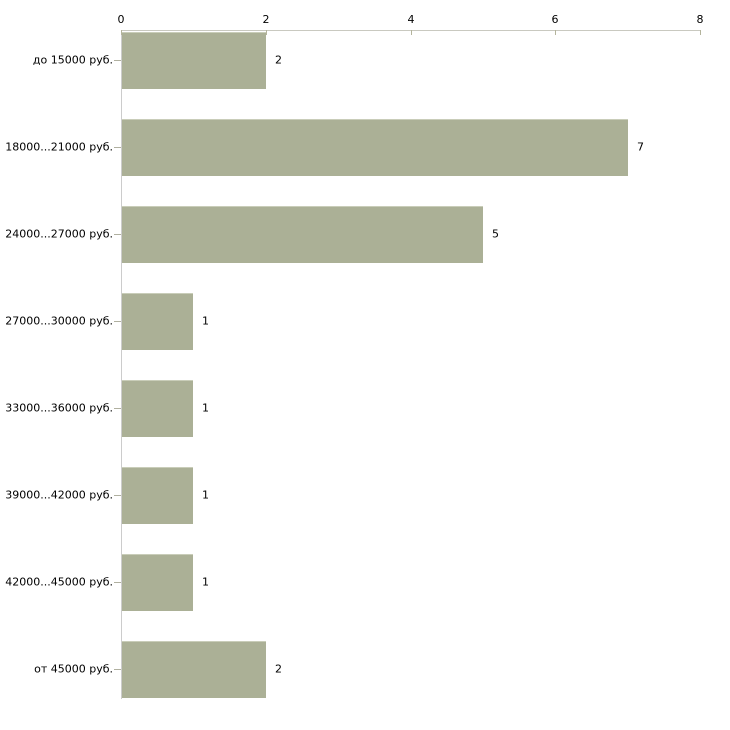 The height and width of the screenshot is (730, 730). Describe the element at coordinates (495, 234) in the screenshot. I see `value-label: 5` at that location.